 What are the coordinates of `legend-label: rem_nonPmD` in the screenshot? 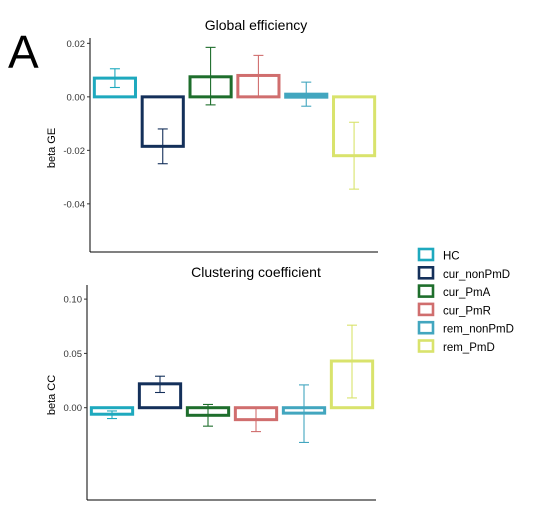 It's located at (478, 330).